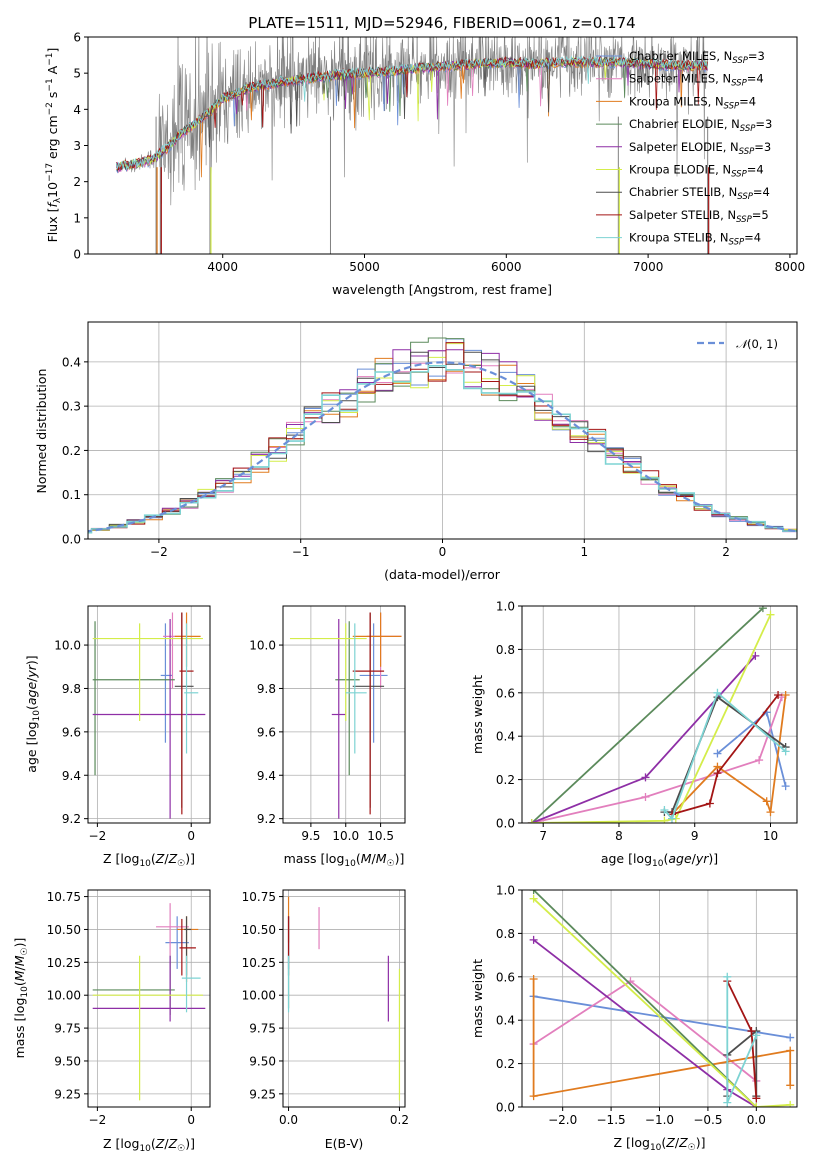 The width and height of the screenshot is (819, 1170). What do you see at coordinates (725, 756) in the screenshot?
I see `series-line-kroupa_stelib` at bounding box center [725, 756].